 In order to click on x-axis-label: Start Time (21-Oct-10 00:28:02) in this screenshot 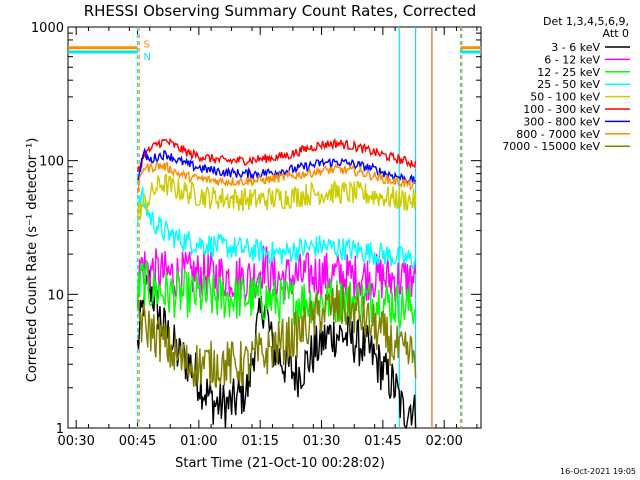, I will do `click(280, 463)`.